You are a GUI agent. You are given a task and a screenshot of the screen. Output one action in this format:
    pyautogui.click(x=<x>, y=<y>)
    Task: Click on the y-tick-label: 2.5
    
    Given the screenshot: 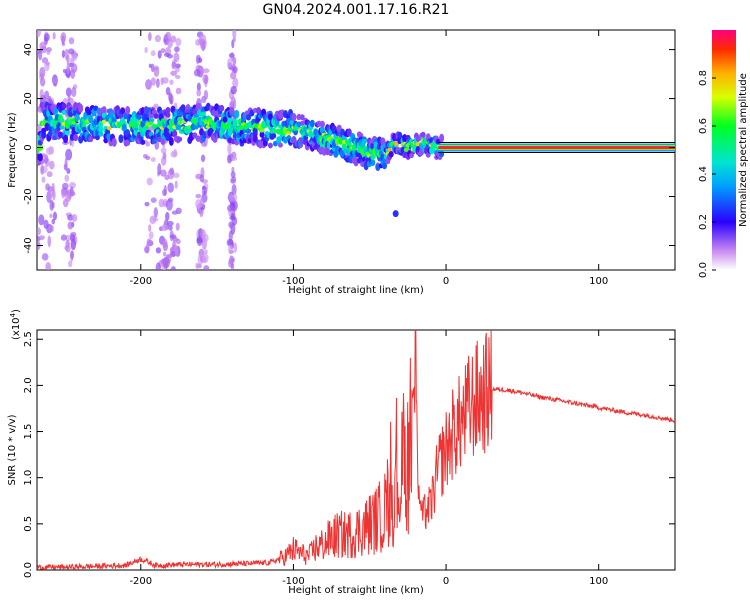 What is the action you would take?
    pyautogui.click(x=28, y=339)
    